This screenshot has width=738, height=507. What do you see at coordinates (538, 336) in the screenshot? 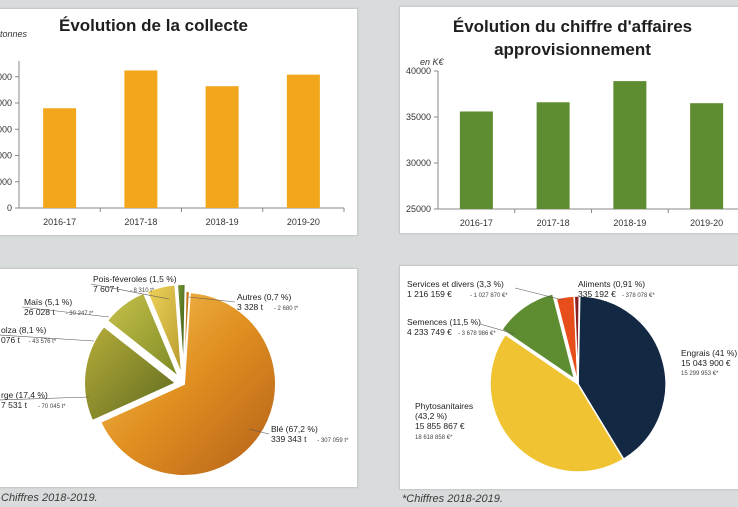
I see `pie-slice-semences` at bounding box center [538, 336].